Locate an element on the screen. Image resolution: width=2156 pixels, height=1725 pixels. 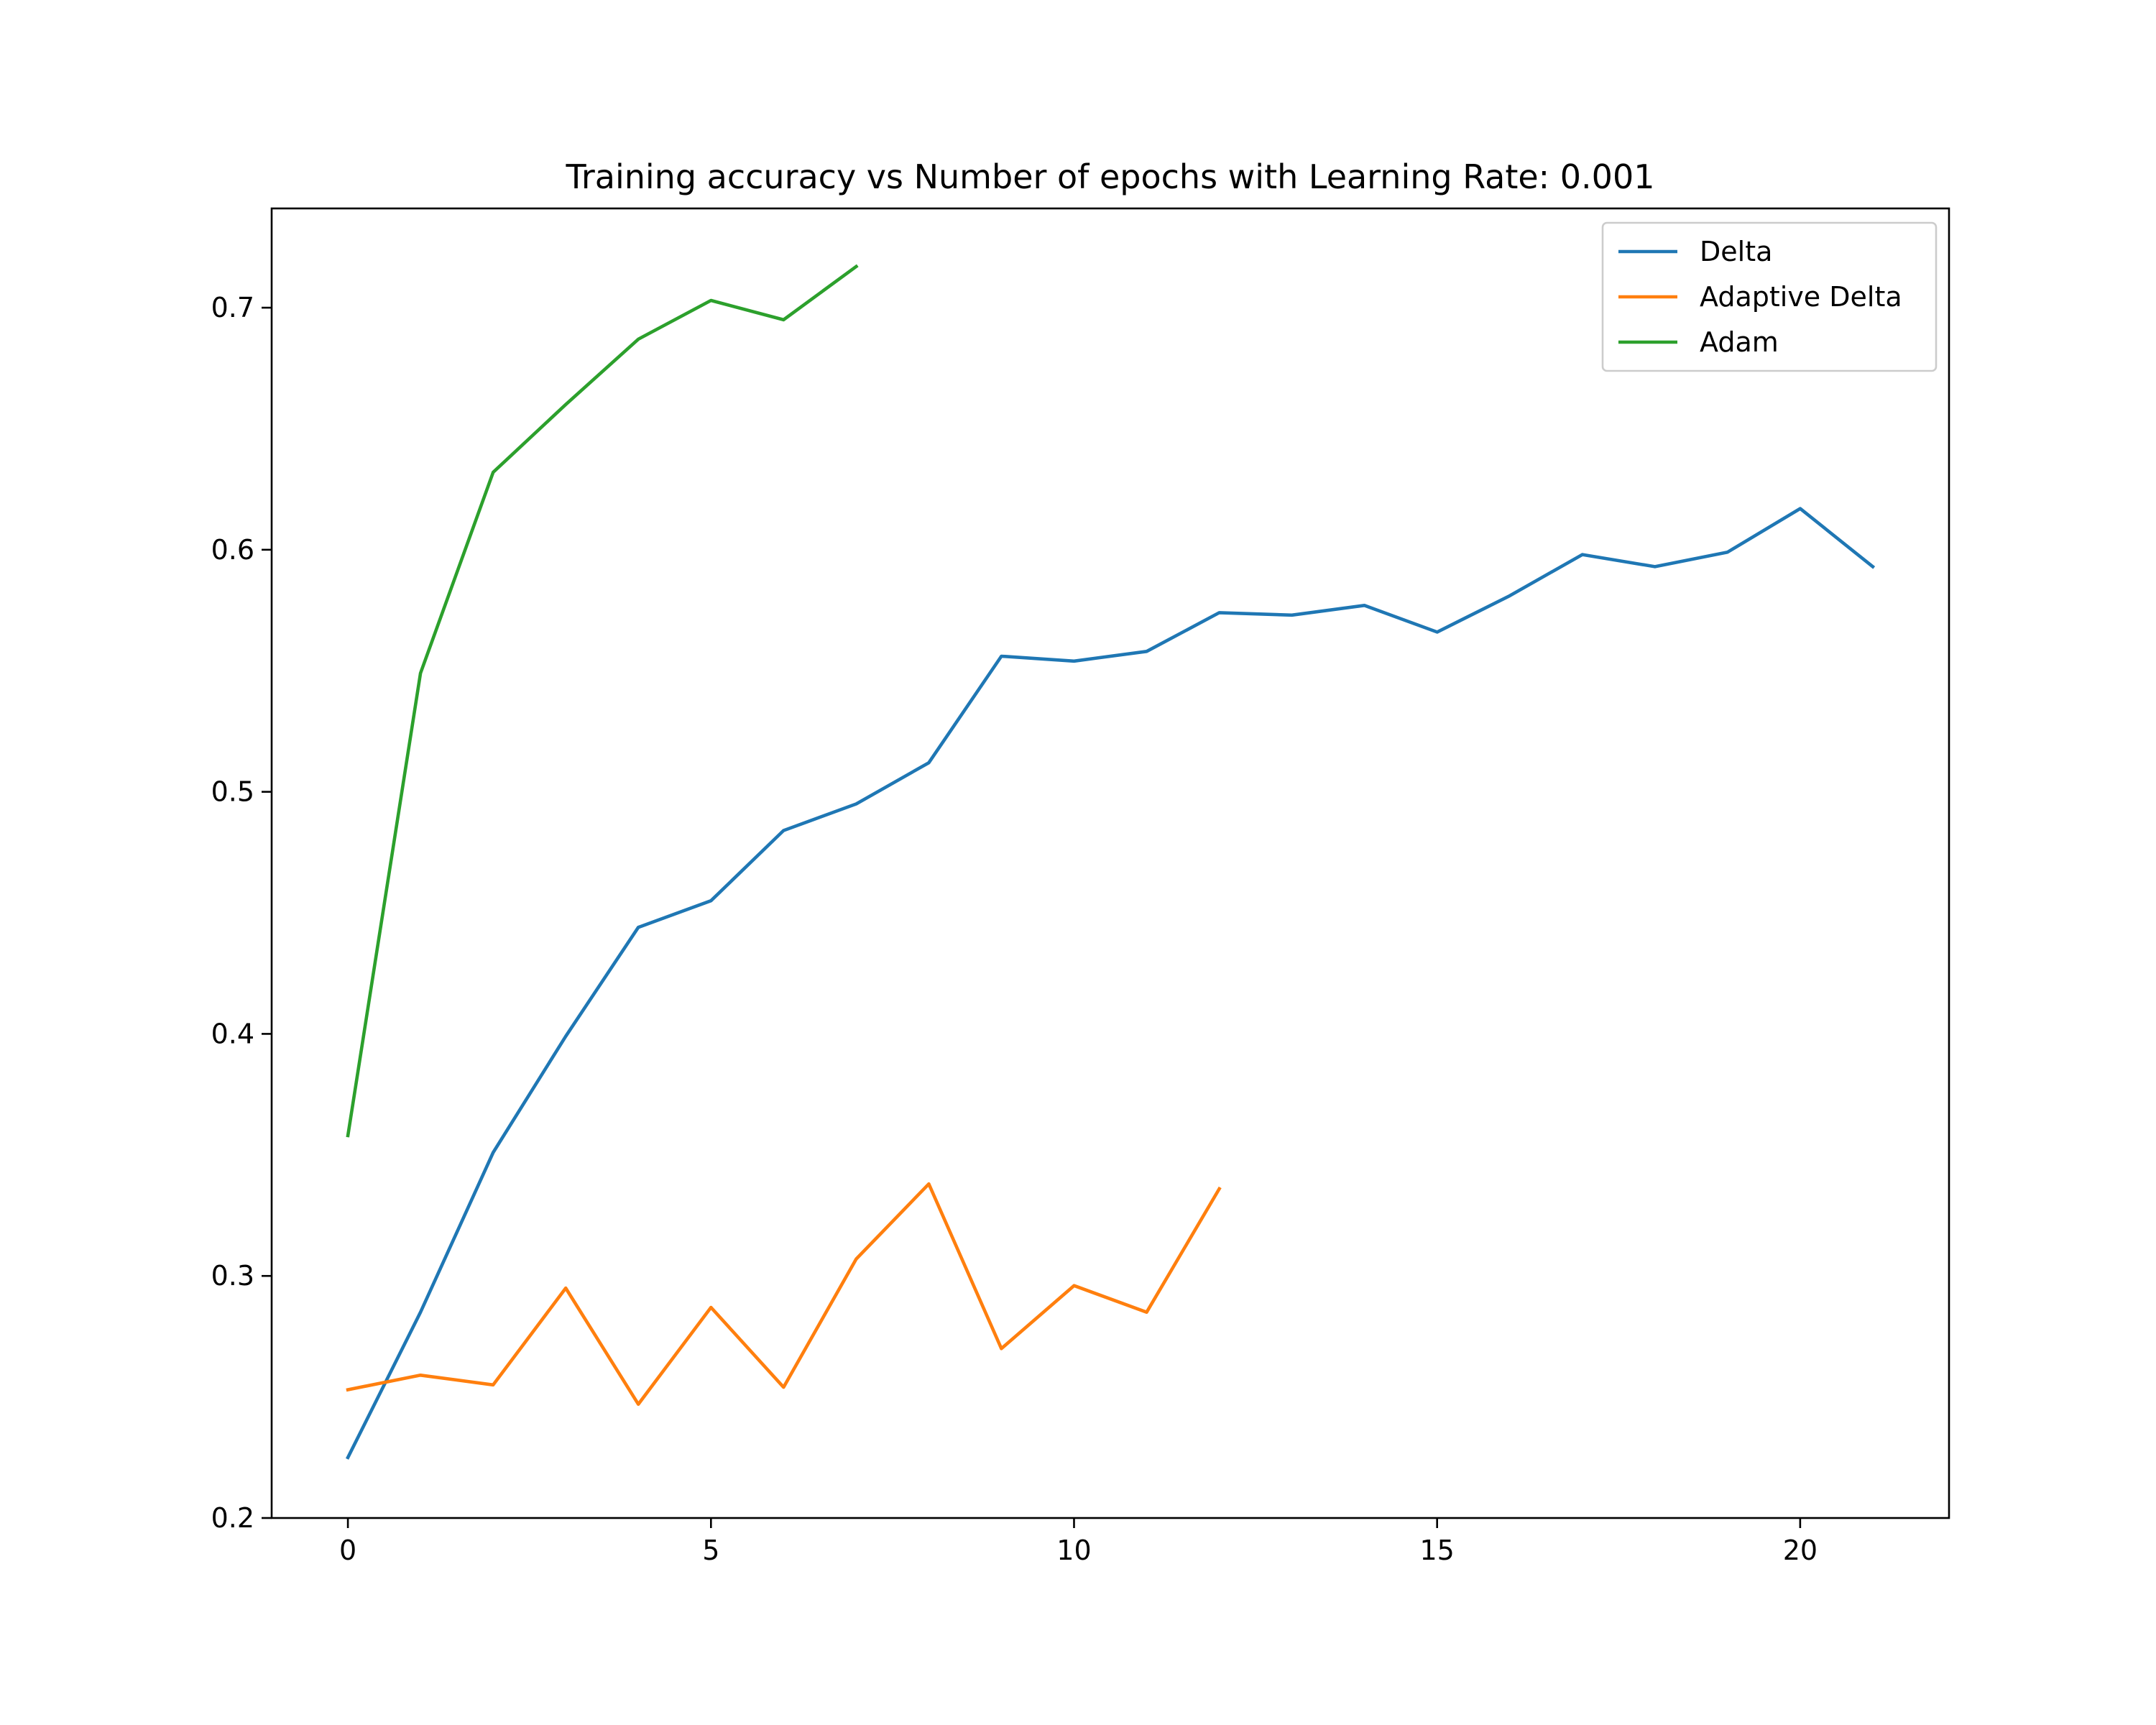
x-tick-label: 0 is located at coordinates (347, 1550).